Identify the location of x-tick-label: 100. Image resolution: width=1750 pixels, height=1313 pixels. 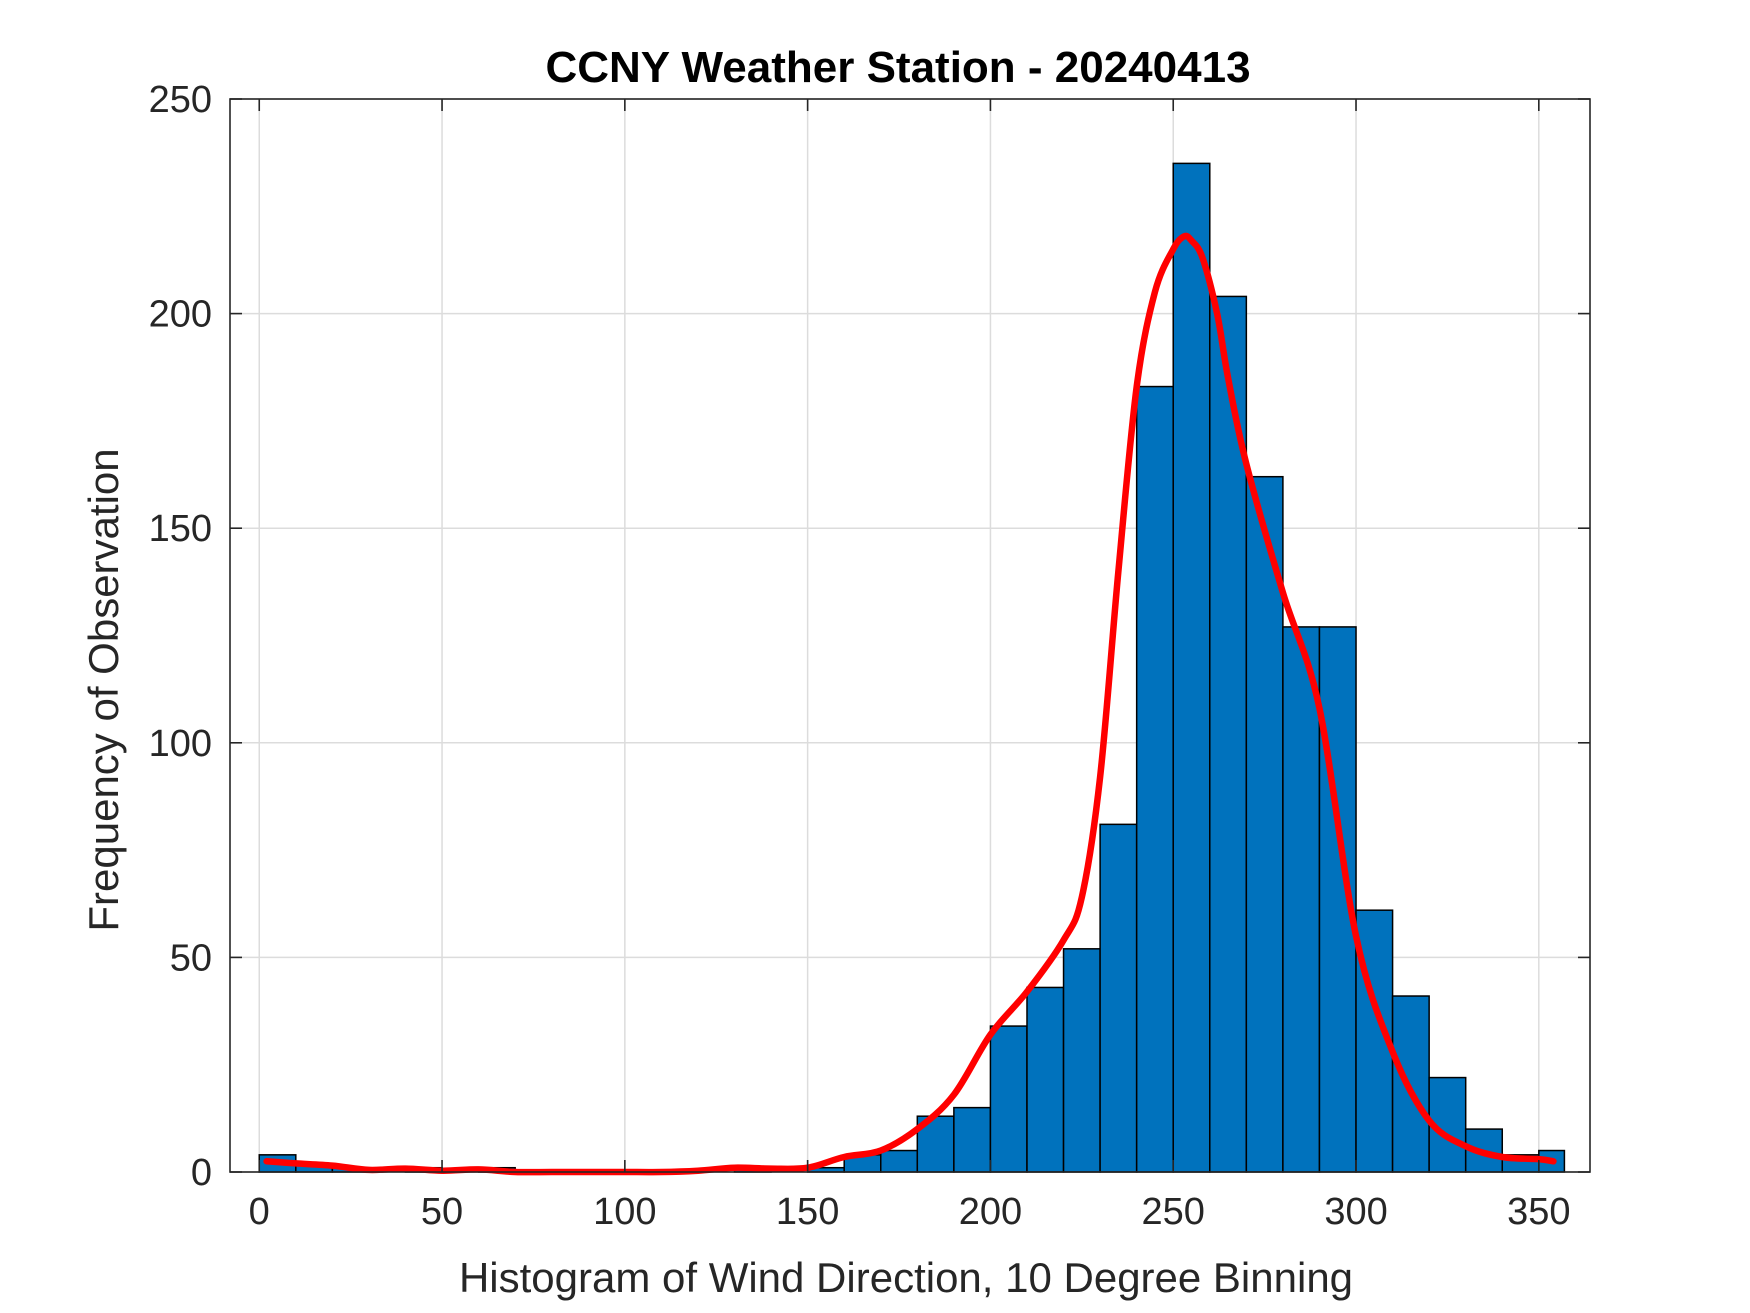
(624, 1212).